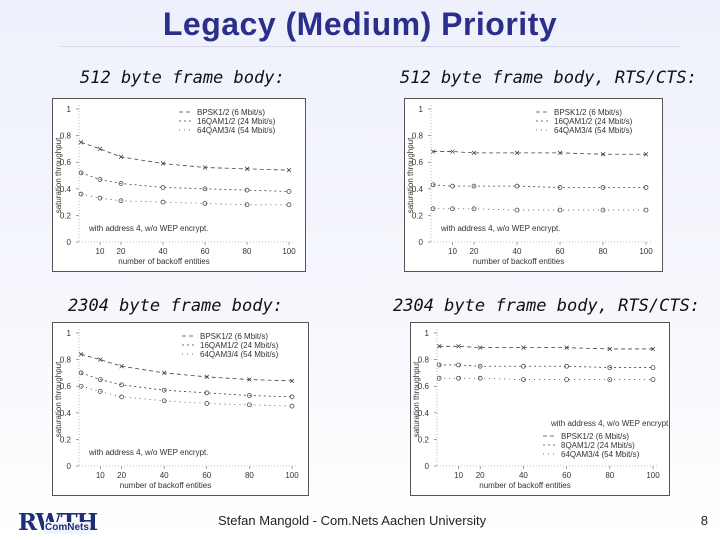 The height and width of the screenshot is (540, 720). What do you see at coordinates (370, 46) in the screenshot?
I see `title-divider` at bounding box center [370, 46].